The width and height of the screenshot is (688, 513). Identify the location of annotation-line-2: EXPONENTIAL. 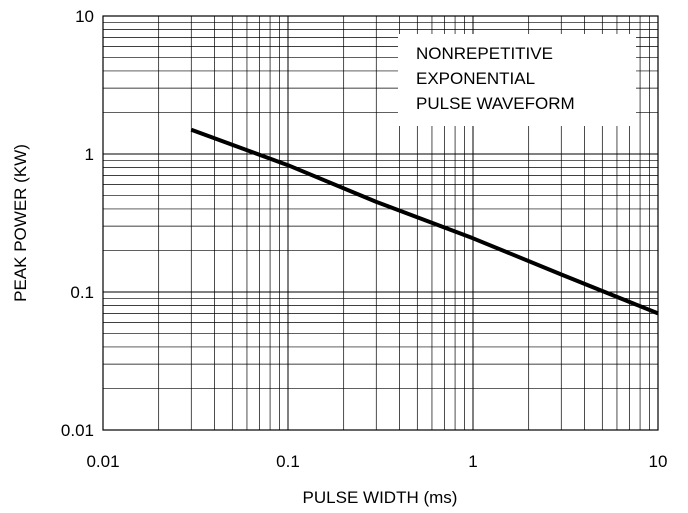
(475, 78).